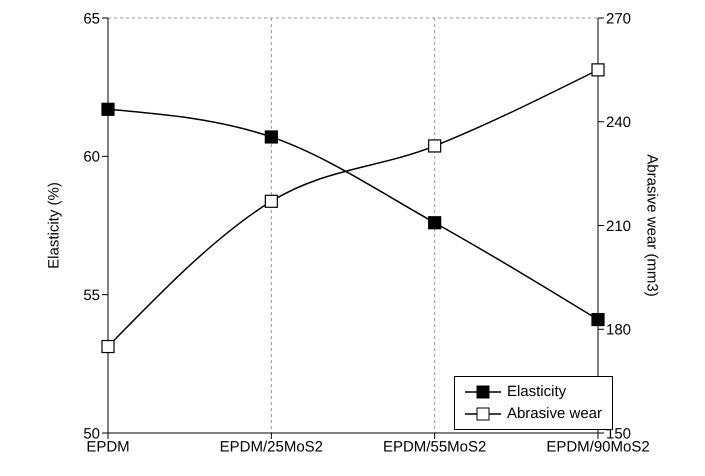  I want to click on x-tick-label: EPDM/90MoS2, so click(598, 447).